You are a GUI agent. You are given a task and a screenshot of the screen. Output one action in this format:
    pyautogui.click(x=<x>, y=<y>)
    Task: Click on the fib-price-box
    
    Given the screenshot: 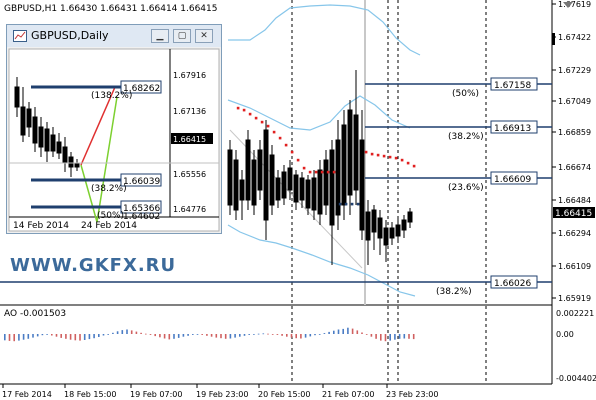 What is the action you would take?
    pyautogui.click(x=514, y=178)
    